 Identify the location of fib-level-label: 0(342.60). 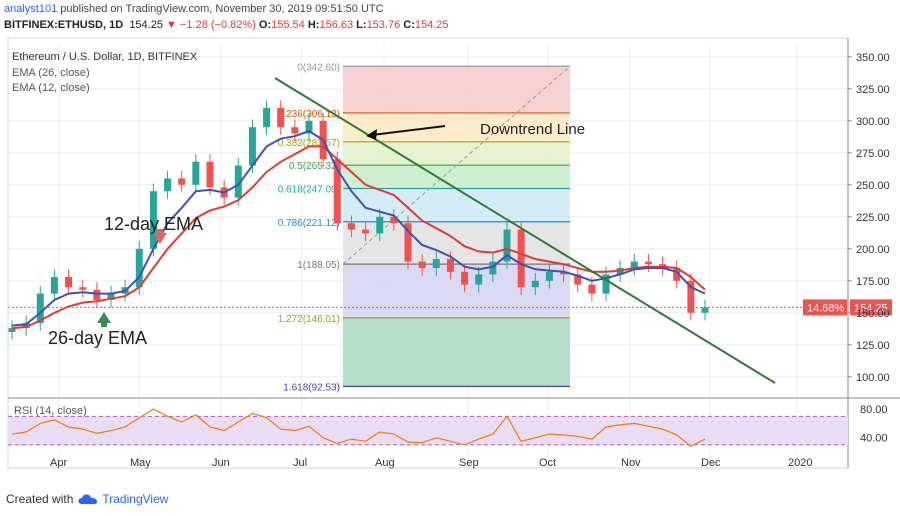
(318, 67).